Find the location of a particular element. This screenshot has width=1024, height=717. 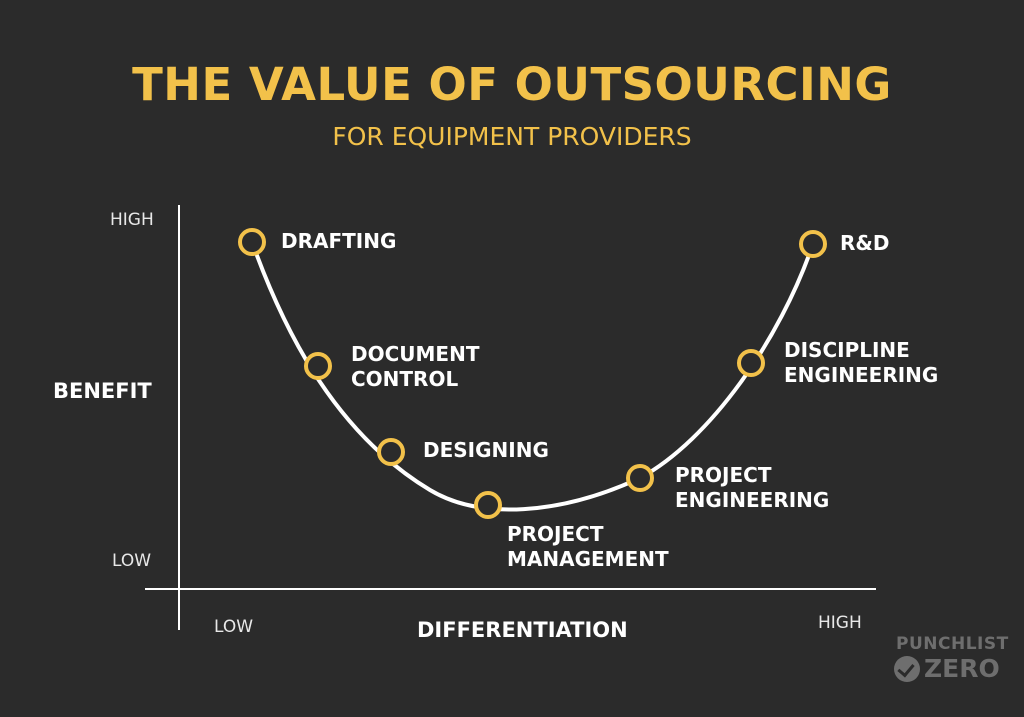

node-label-line: R&D is located at coordinates (865, 243).